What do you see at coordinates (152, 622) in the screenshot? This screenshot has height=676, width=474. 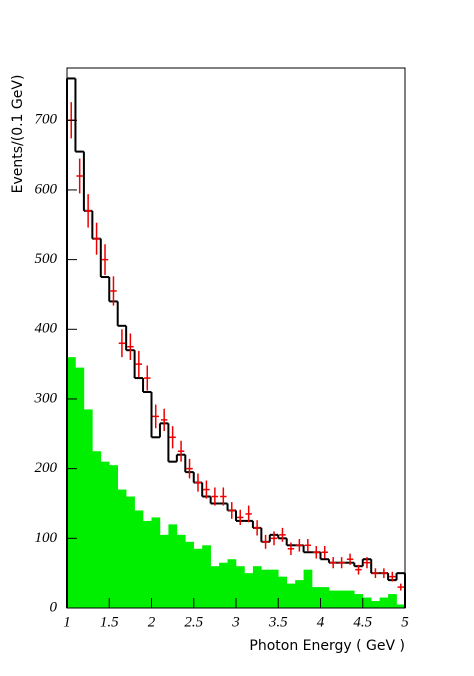 I see `x-tick-label: 2` at bounding box center [152, 622].